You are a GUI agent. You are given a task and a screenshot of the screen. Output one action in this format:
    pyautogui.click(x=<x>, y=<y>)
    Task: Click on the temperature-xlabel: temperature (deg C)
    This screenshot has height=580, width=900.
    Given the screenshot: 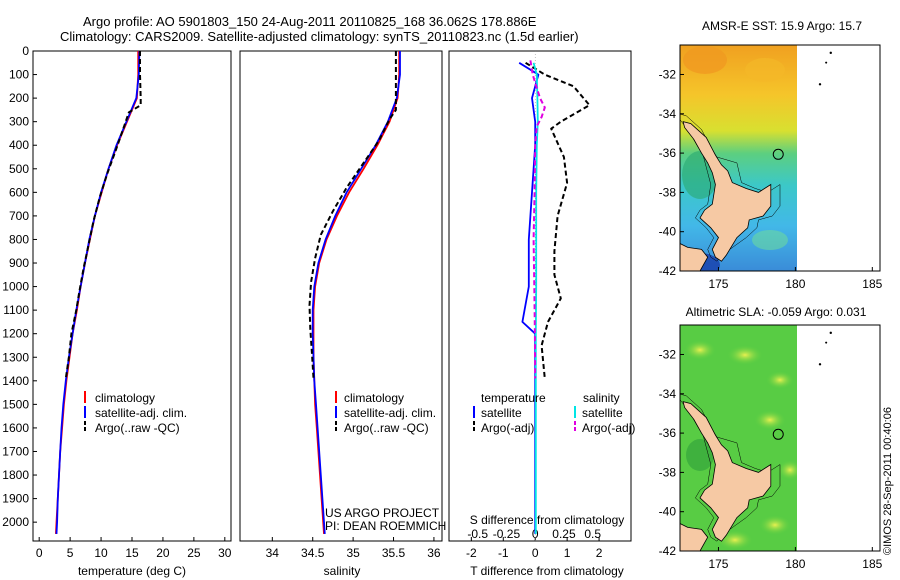 What is the action you would take?
    pyautogui.click(x=132, y=571)
    